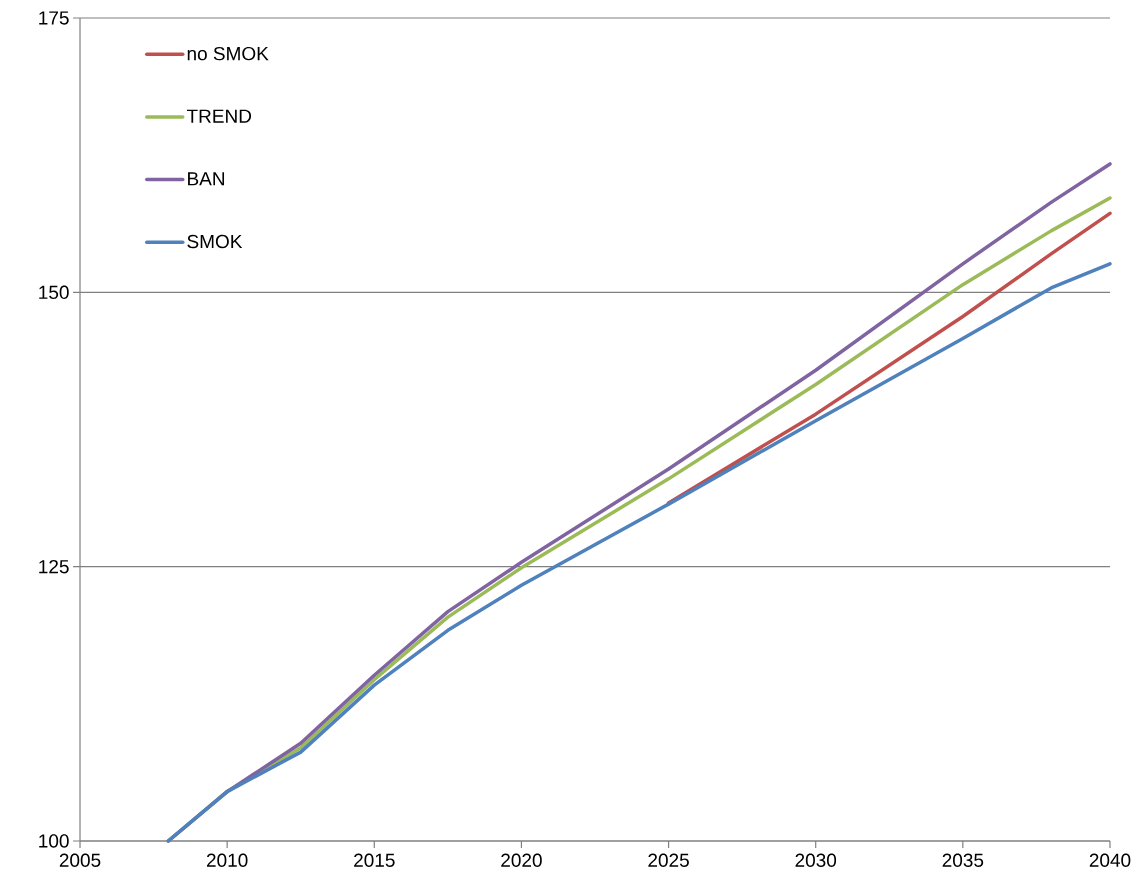 The height and width of the screenshot is (891, 1143). Describe the element at coordinates (54, 566) in the screenshot. I see `y-tick-label: 125` at that location.